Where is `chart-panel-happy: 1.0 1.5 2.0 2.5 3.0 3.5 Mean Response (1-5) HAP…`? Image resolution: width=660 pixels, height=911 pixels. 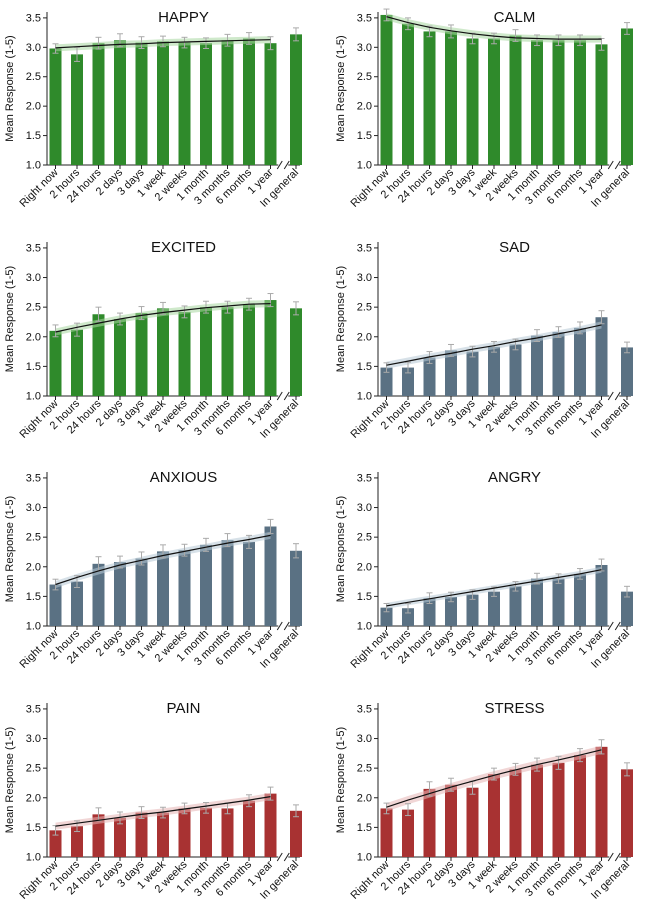 chart-panel-happy: 1.0 1.5 2.0 2.5 3.0 3.5 Mean Response (1-5) HAP… is located at coordinates (153, 109).